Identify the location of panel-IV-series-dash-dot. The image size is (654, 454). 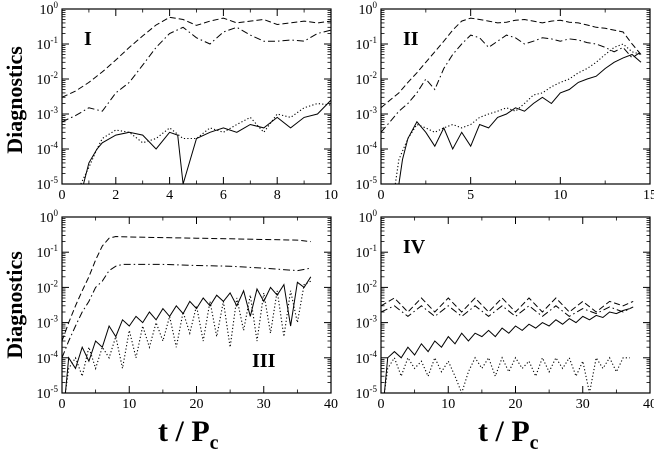
(507, 311).